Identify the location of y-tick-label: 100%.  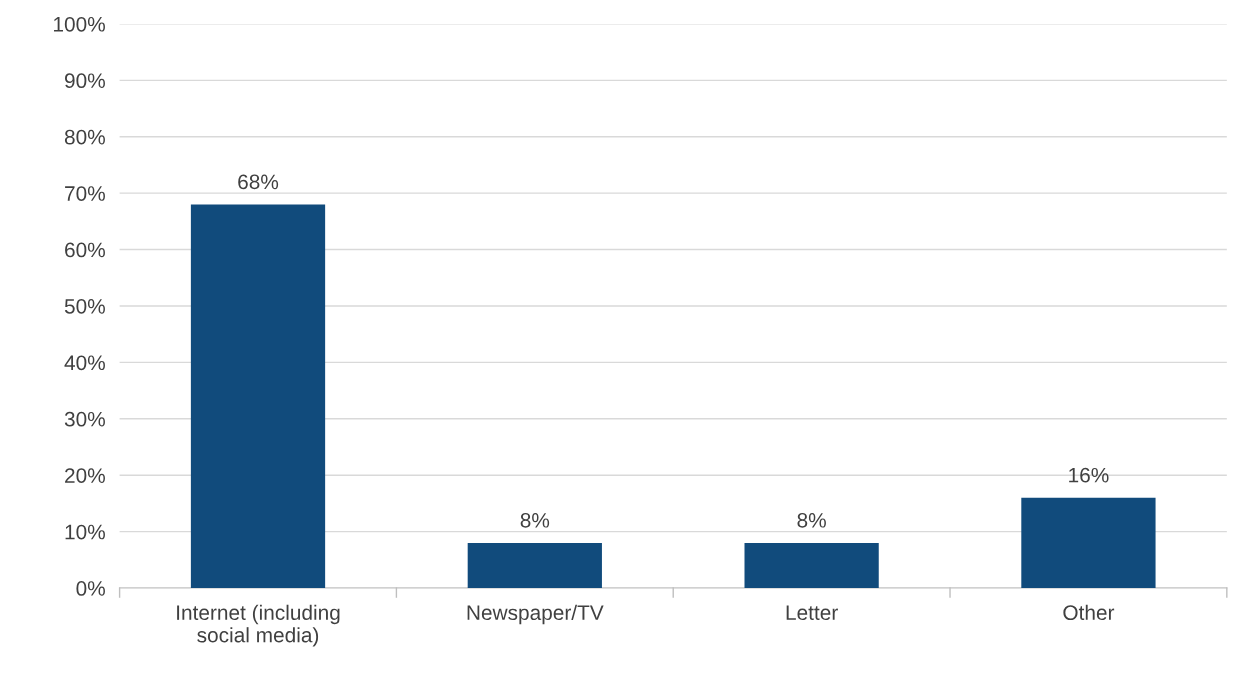
(79, 24).